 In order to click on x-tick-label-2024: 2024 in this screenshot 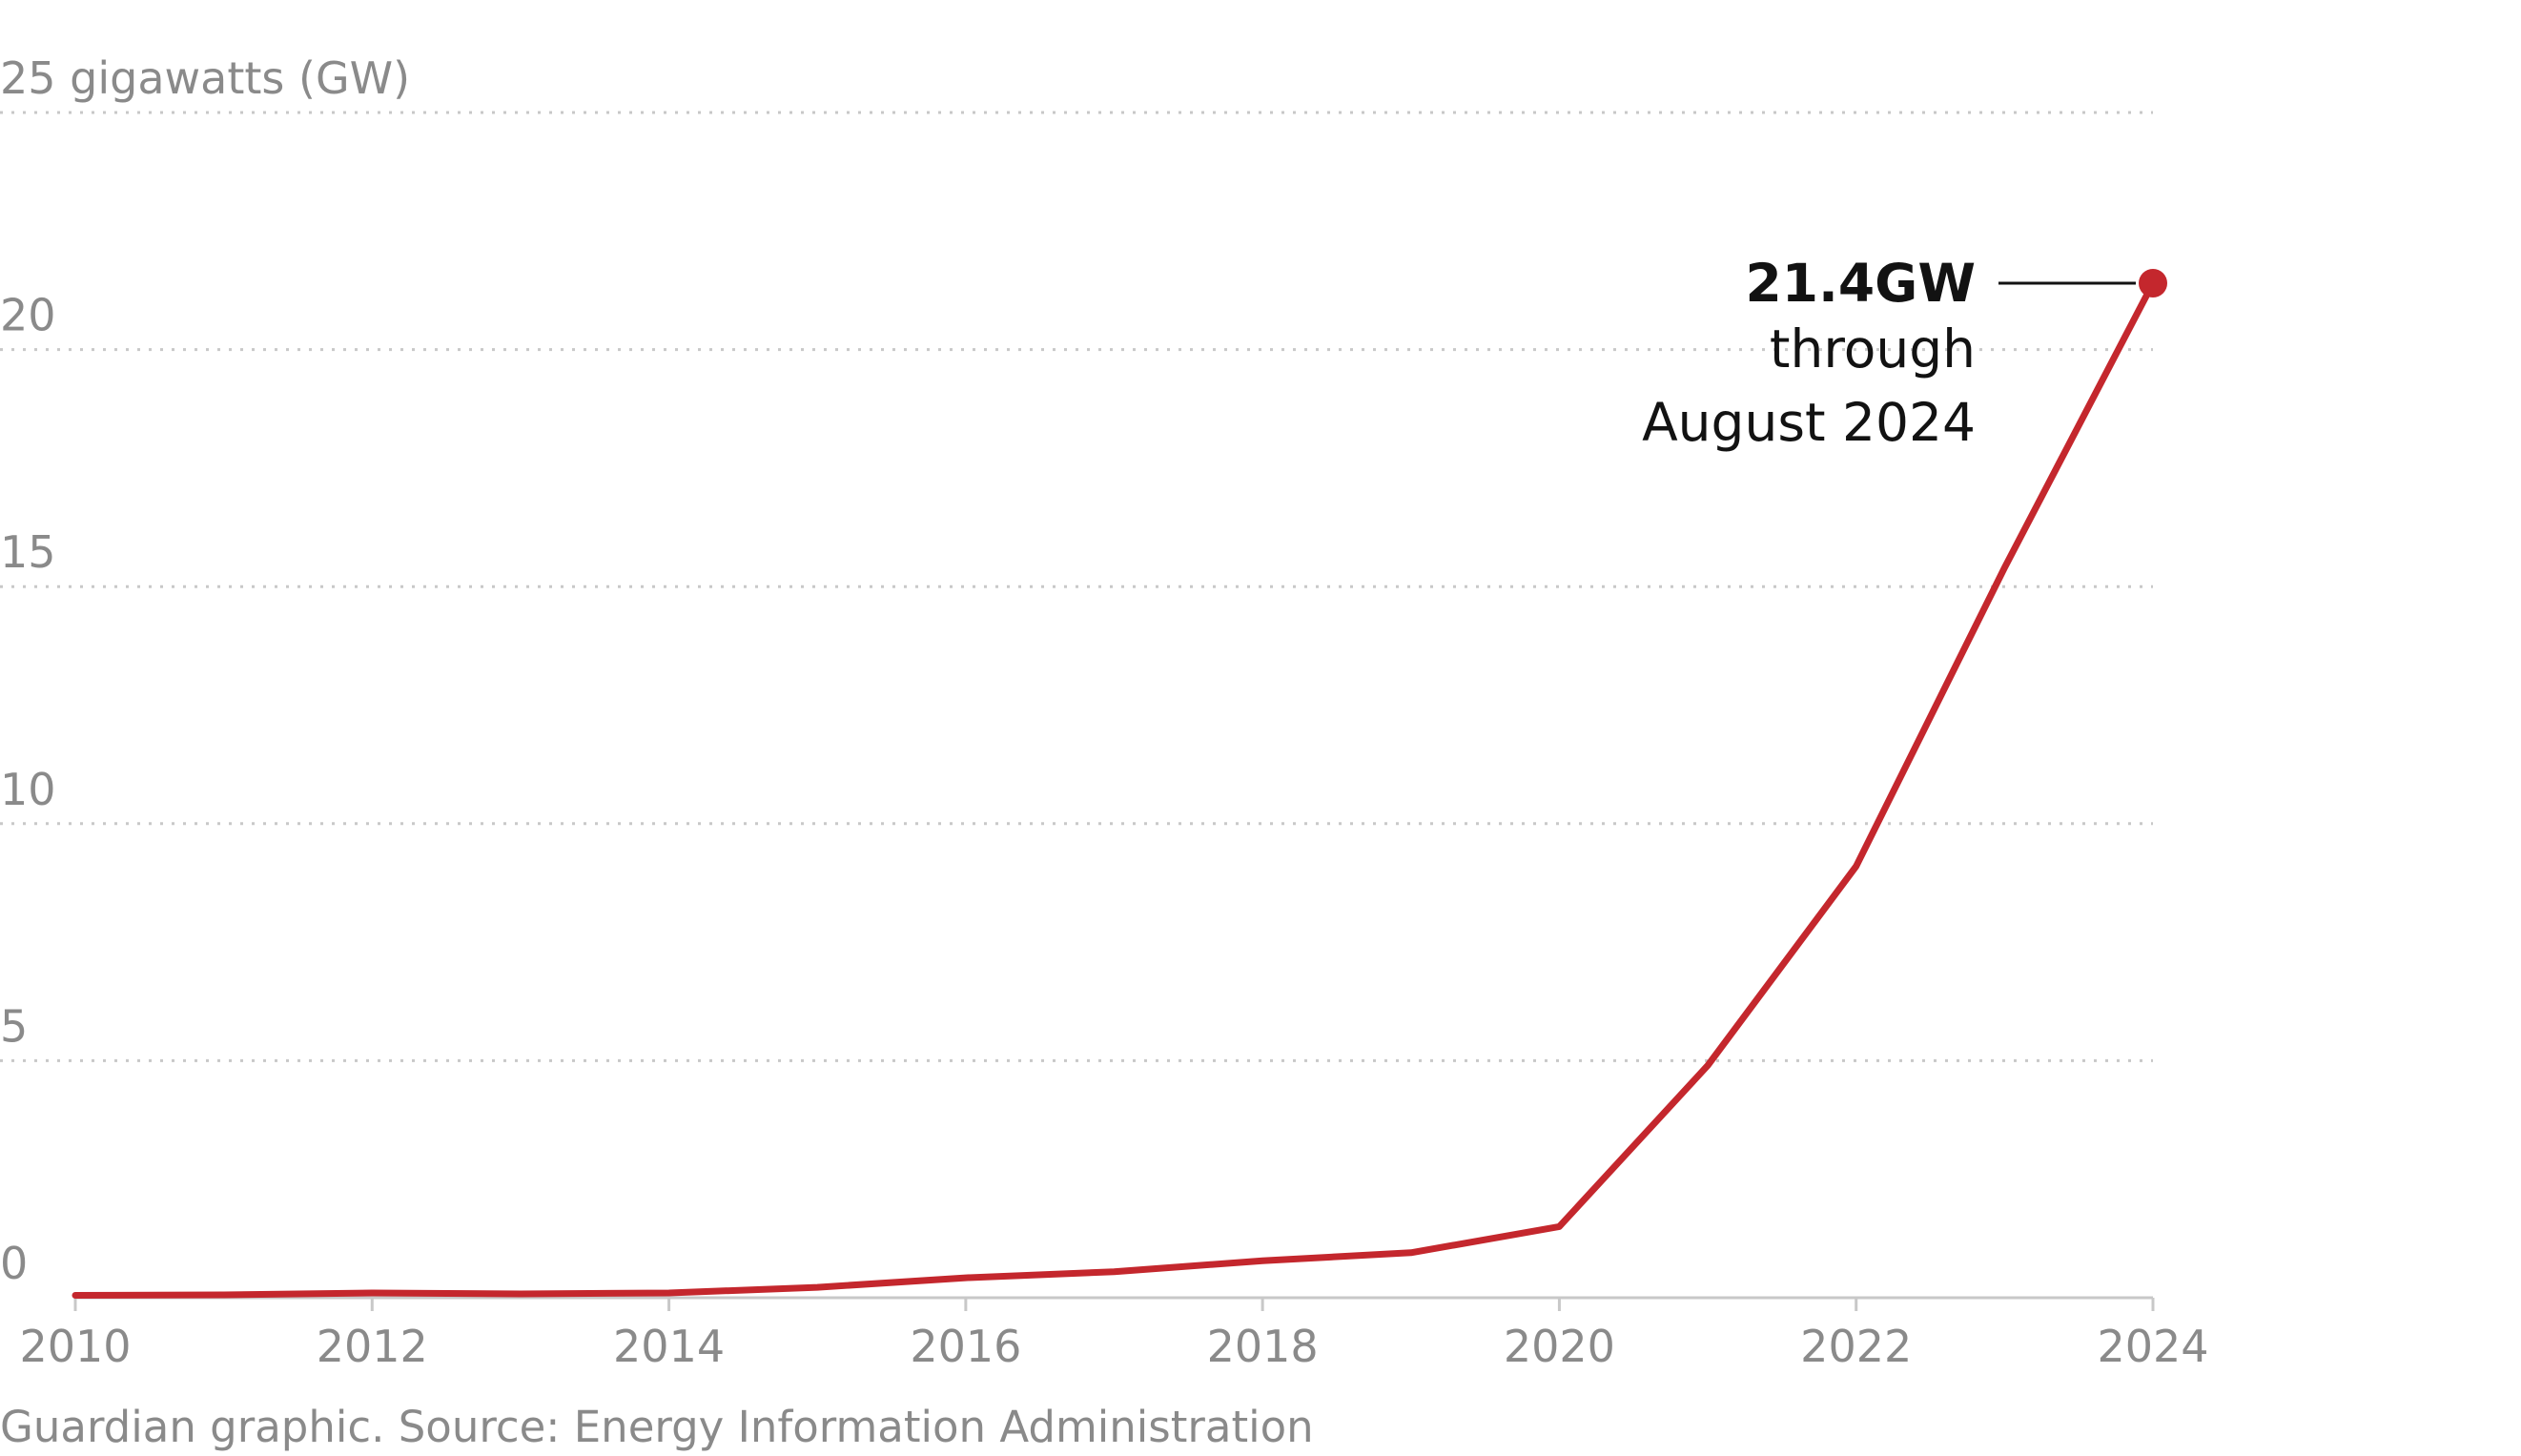, I will do `click(2152, 1347)`.